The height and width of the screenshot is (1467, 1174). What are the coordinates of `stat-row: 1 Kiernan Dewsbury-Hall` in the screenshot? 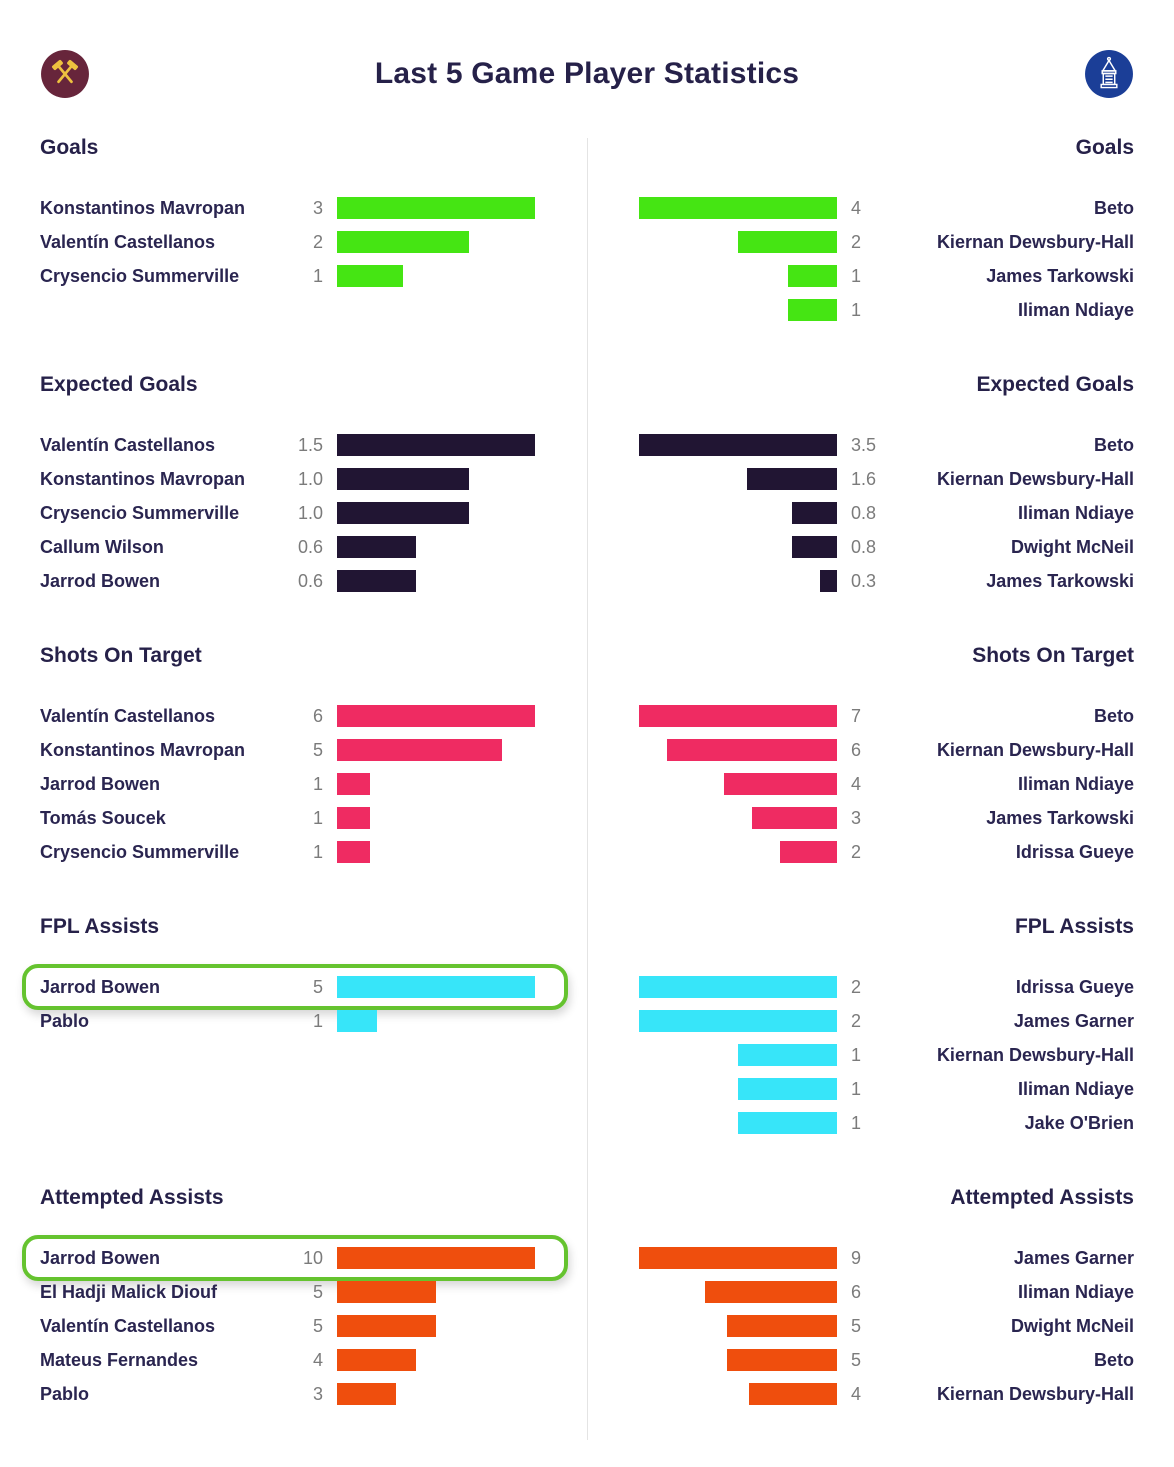 It's located at (886, 1055).